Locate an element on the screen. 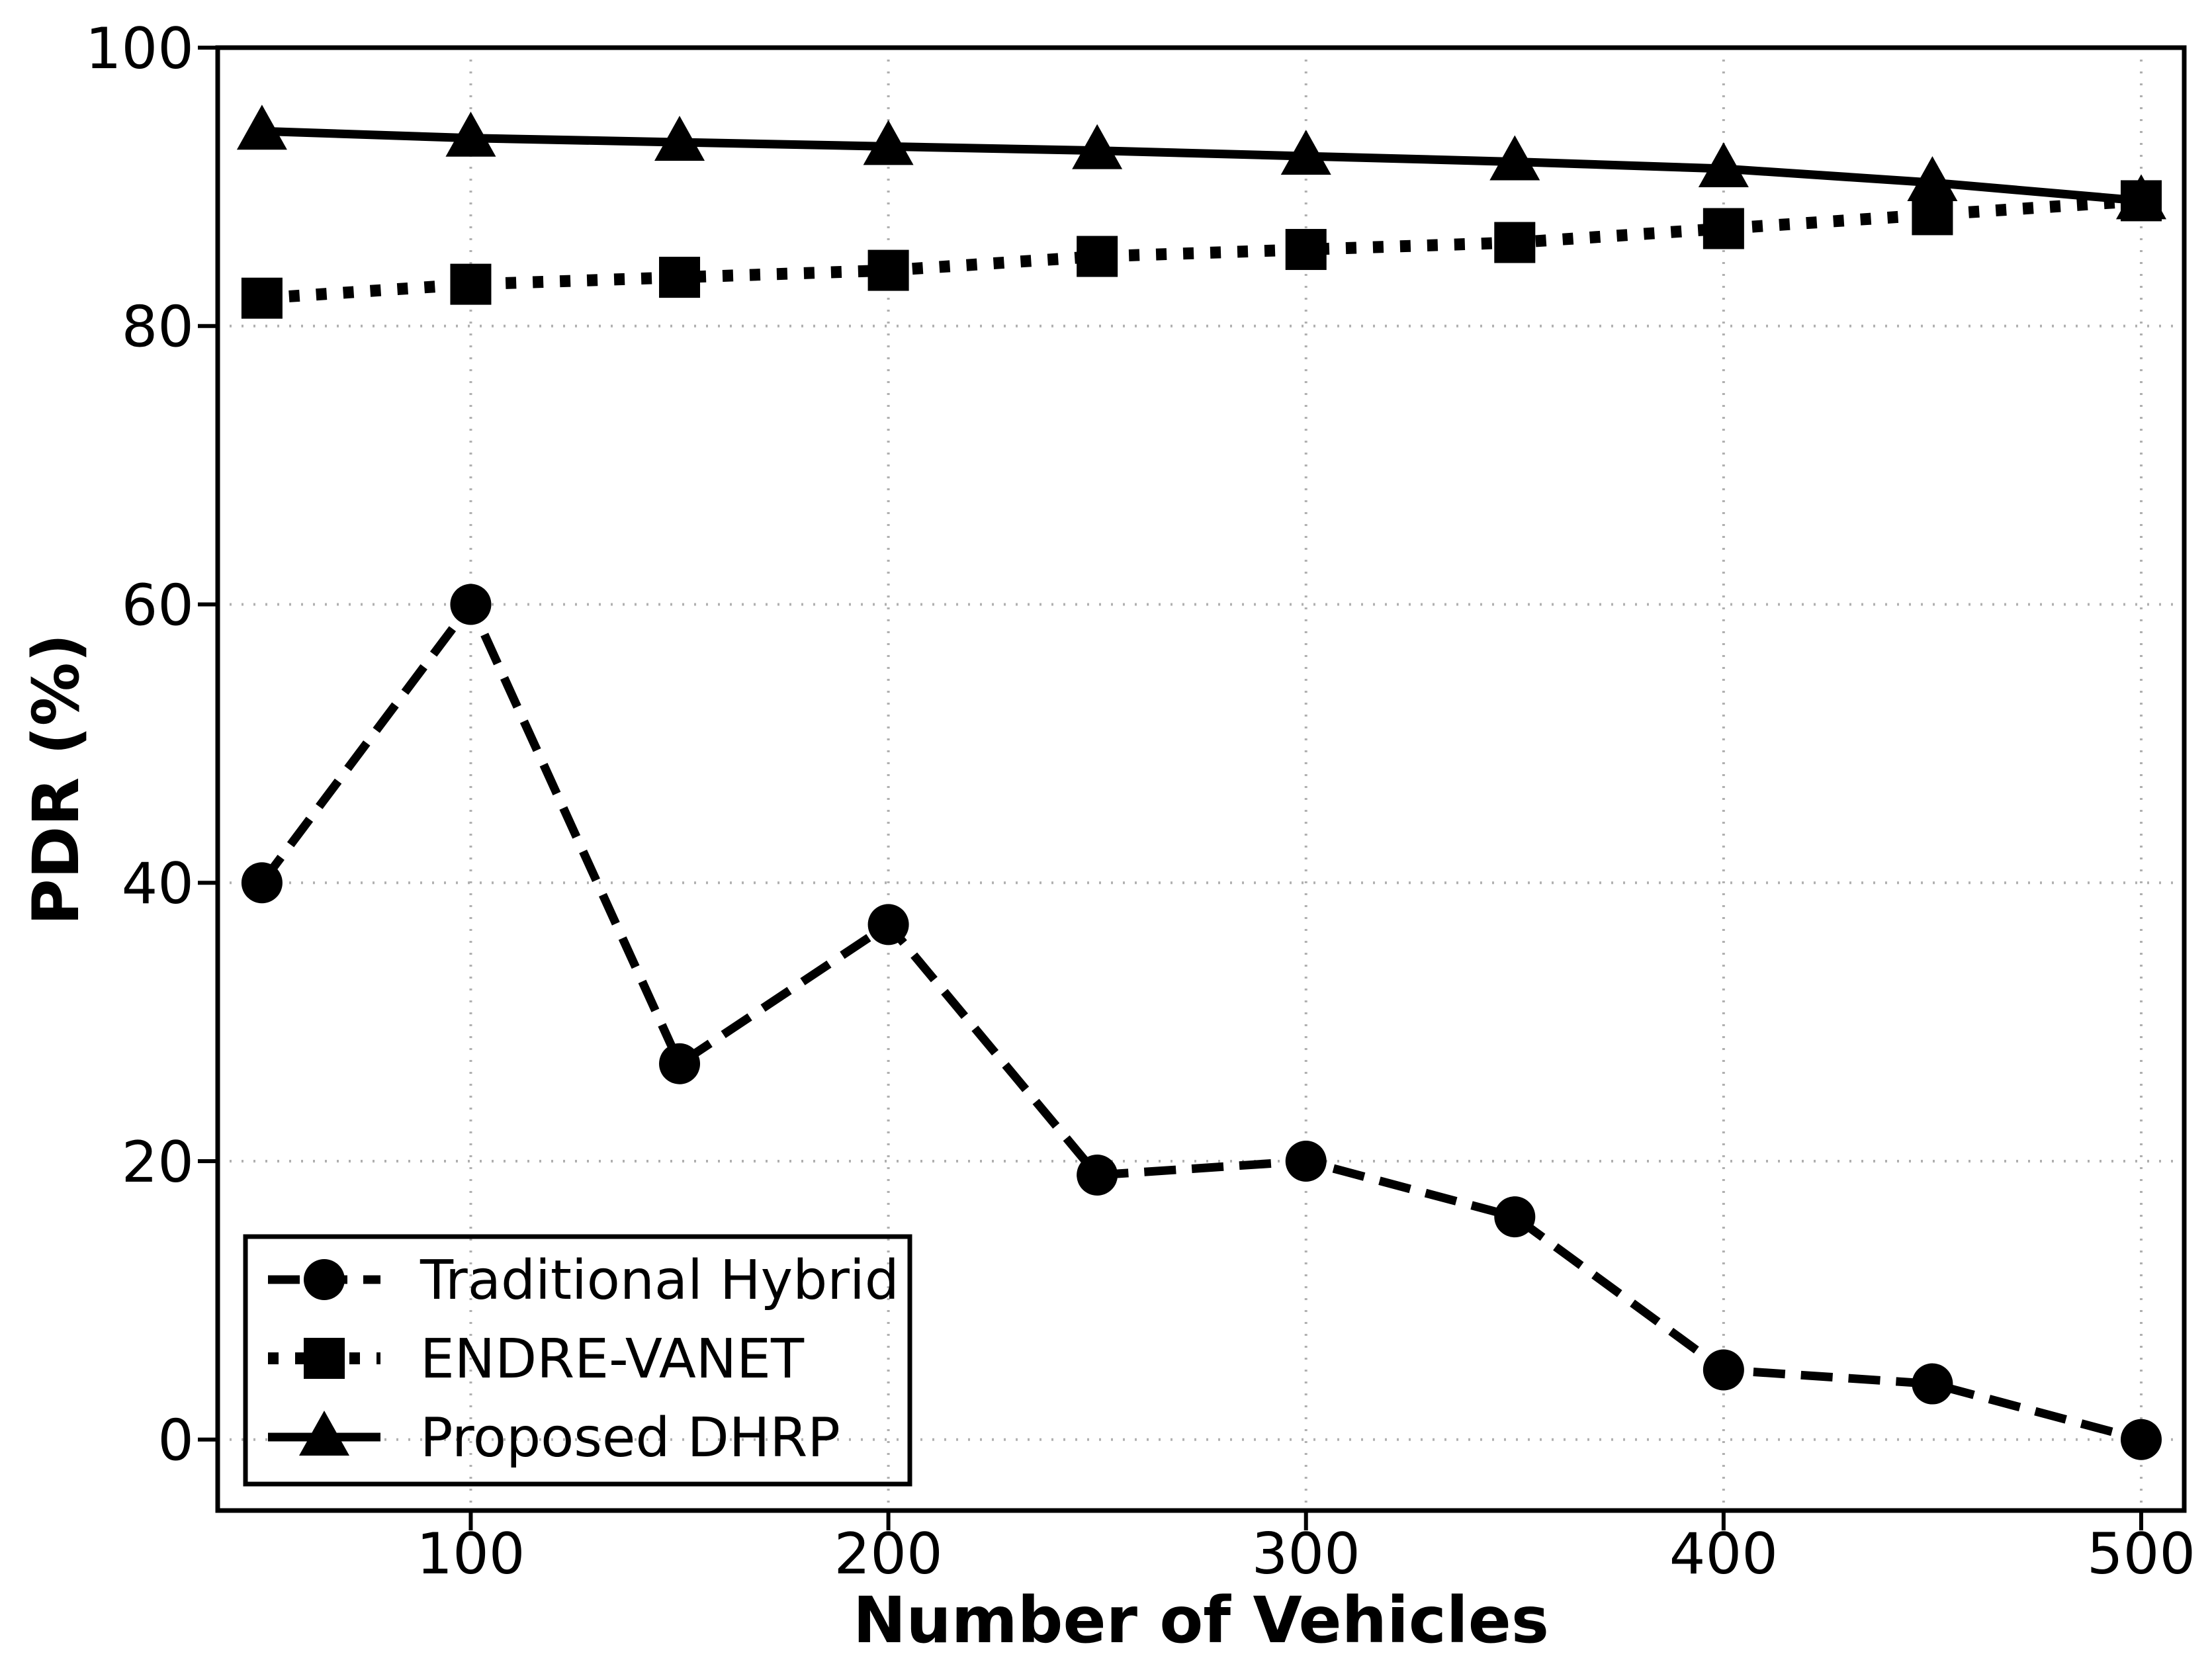 The image size is (2212, 1666). legend-box is located at coordinates (577, 1360).